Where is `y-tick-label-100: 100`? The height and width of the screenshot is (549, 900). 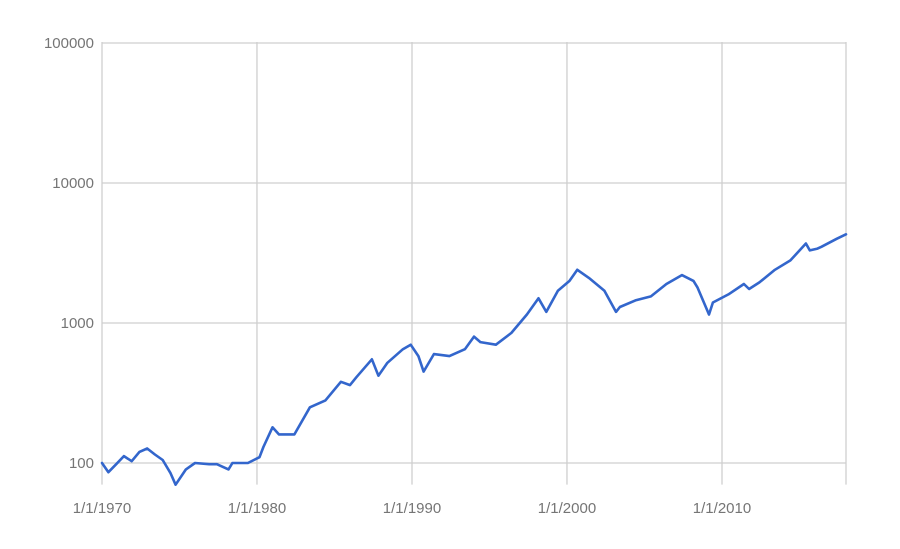 y-tick-label-100: 100 is located at coordinates (81, 463).